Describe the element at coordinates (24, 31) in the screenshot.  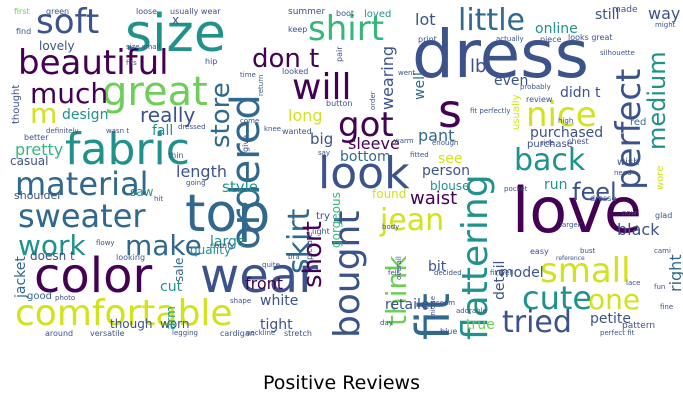
I see `word-find: find` at that location.